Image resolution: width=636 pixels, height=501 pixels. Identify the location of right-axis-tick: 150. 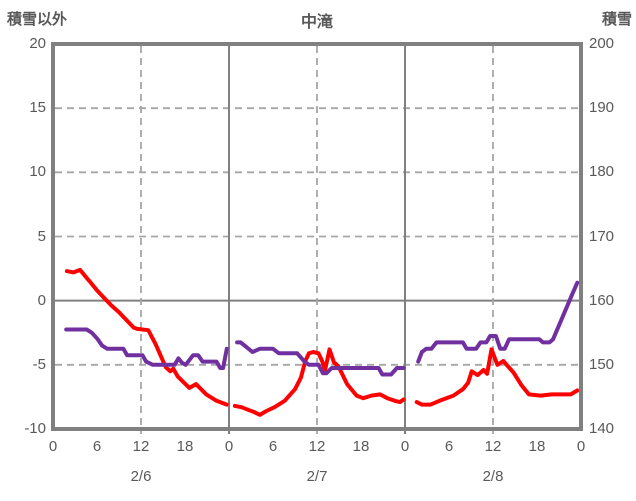
(602, 364).